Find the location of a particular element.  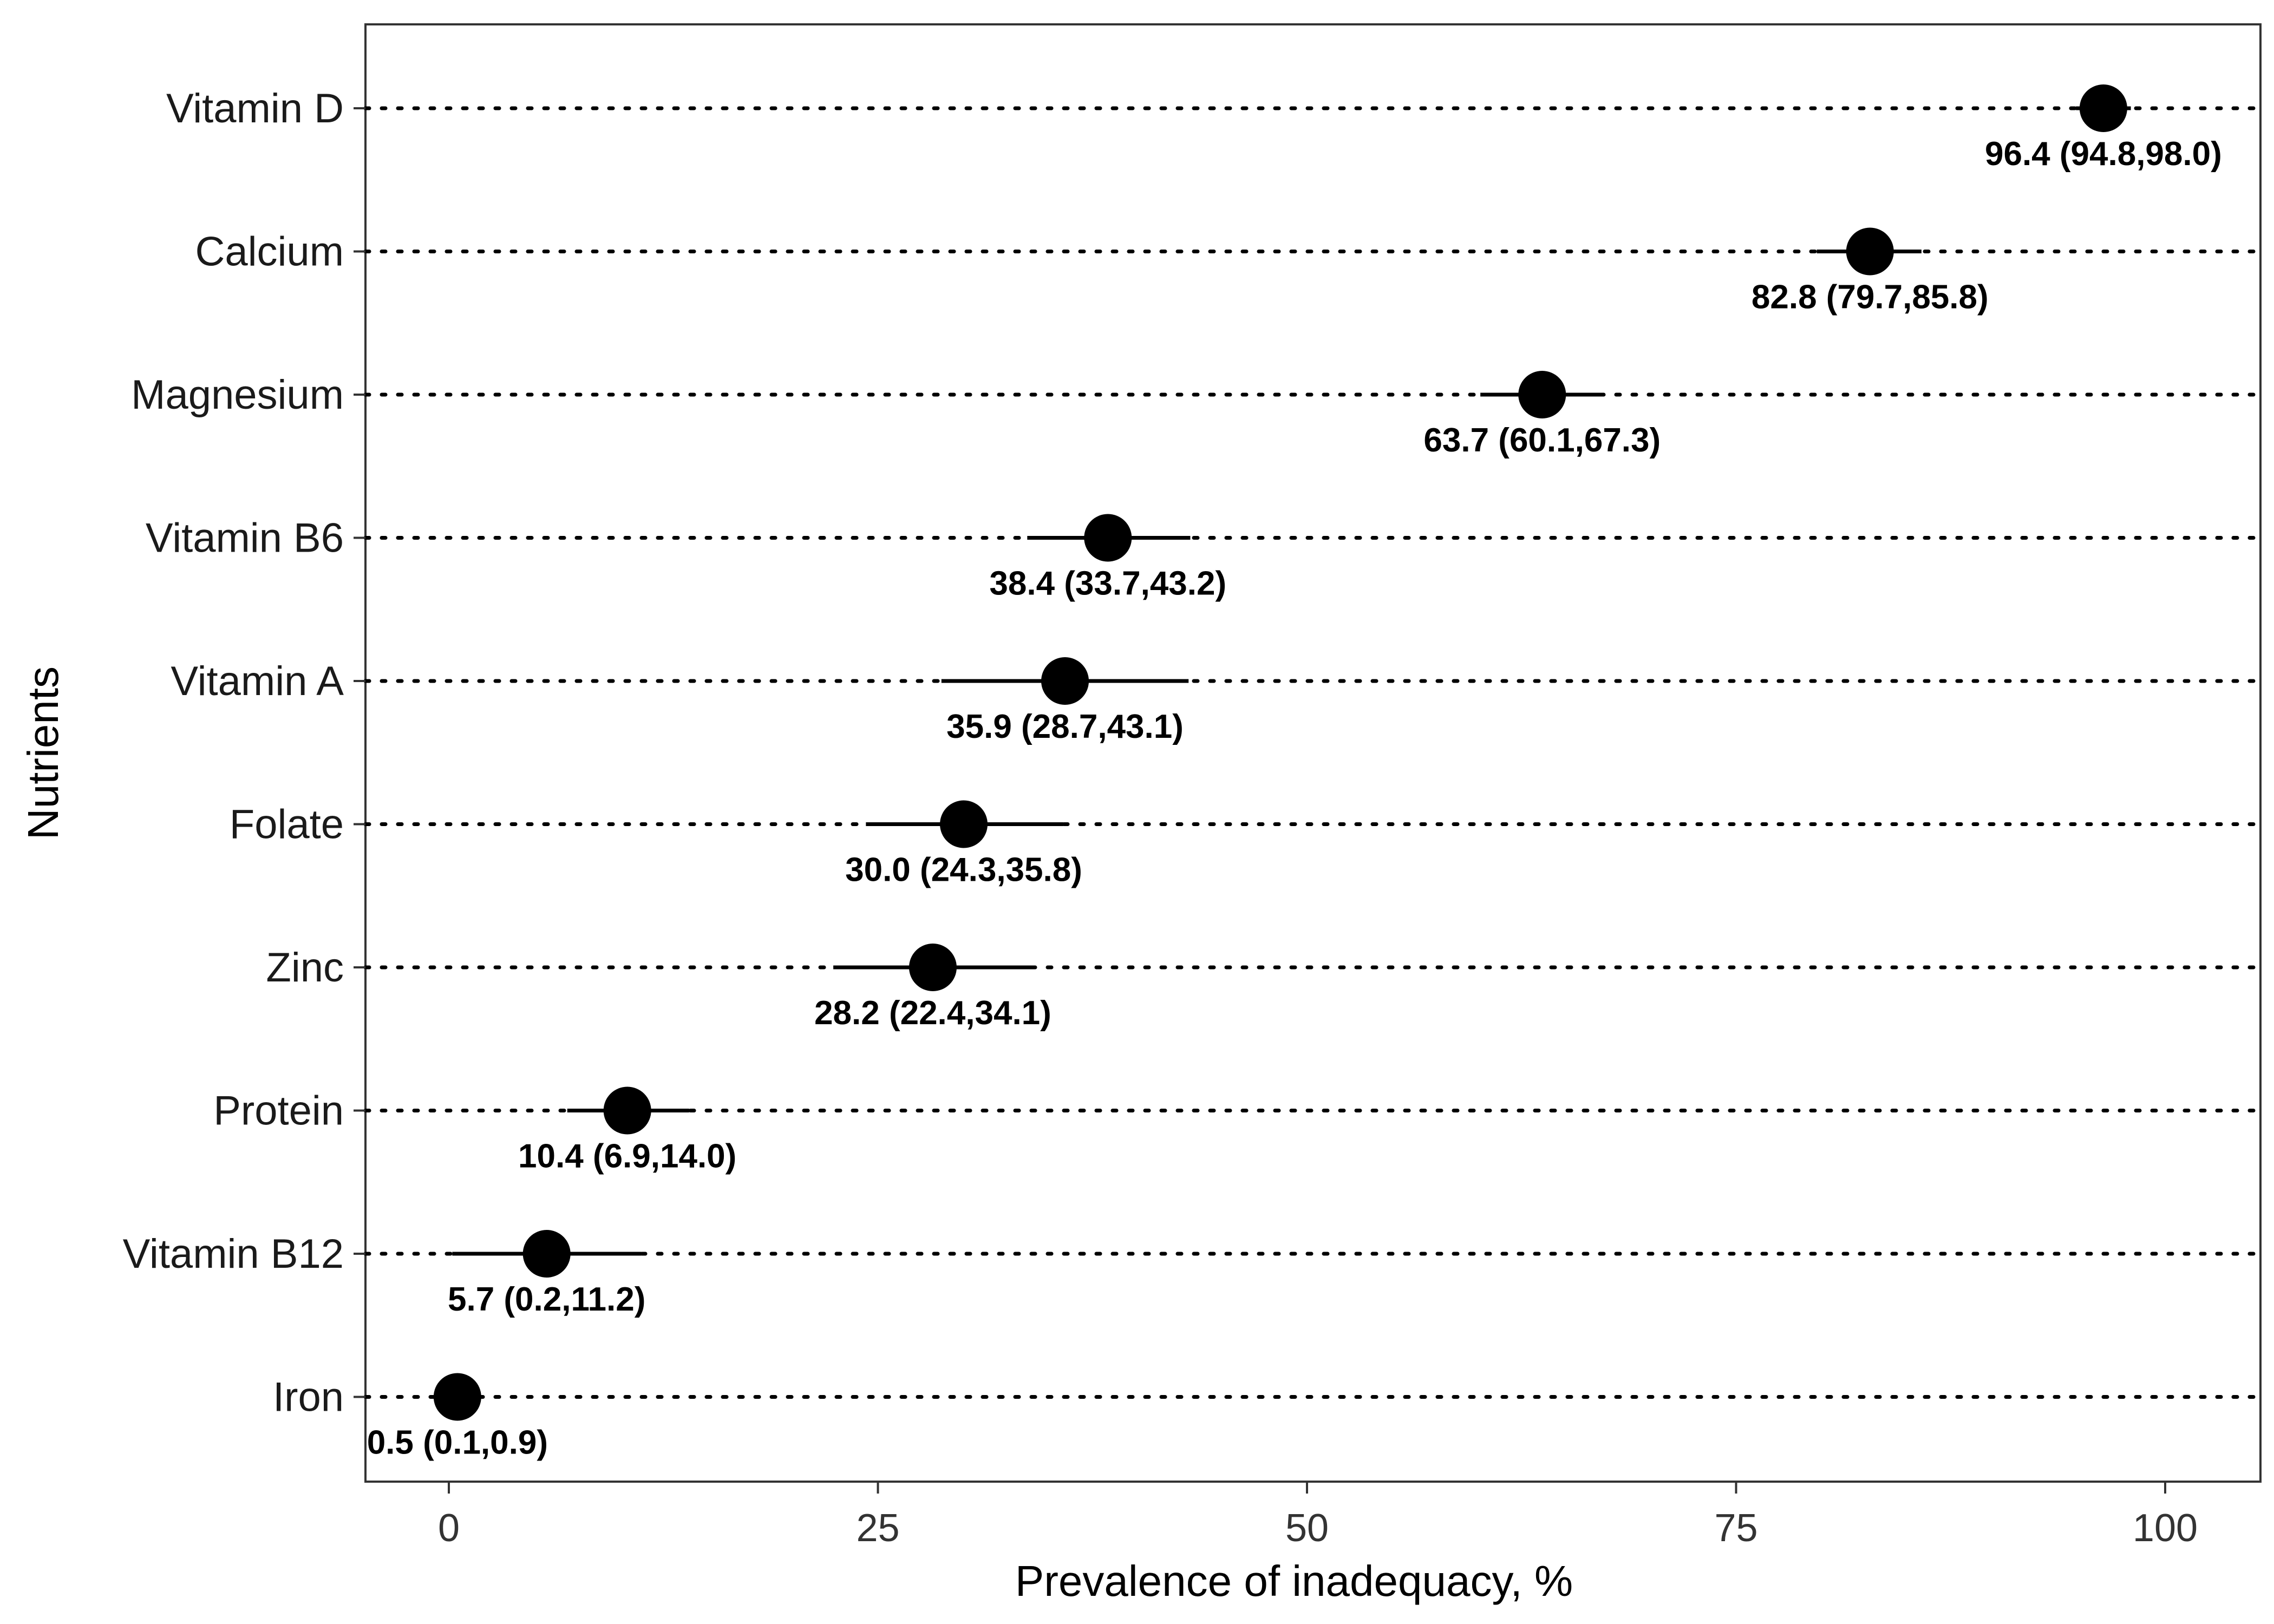

x-axis: 0 25 50 75 100 is located at coordinates (1318, 1516).